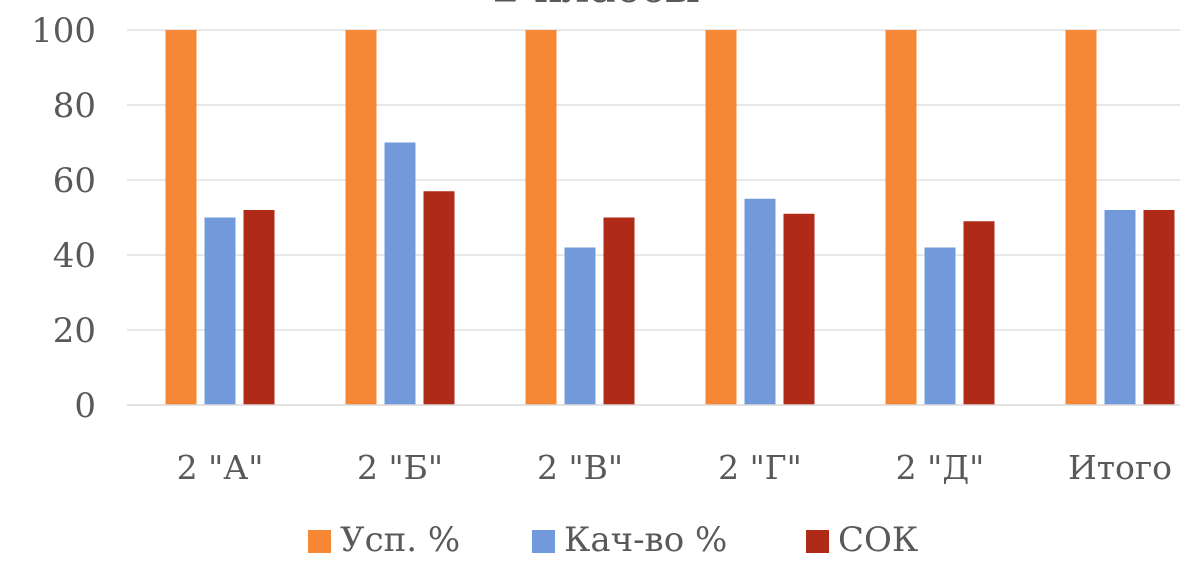 Image resolution: width=1192 pixels, height=571 pixels. What do you see at coordinates (220, 467) in the screenshot?
I see `x-tick-label: 2 "А"` at bounding box center [220, 467].